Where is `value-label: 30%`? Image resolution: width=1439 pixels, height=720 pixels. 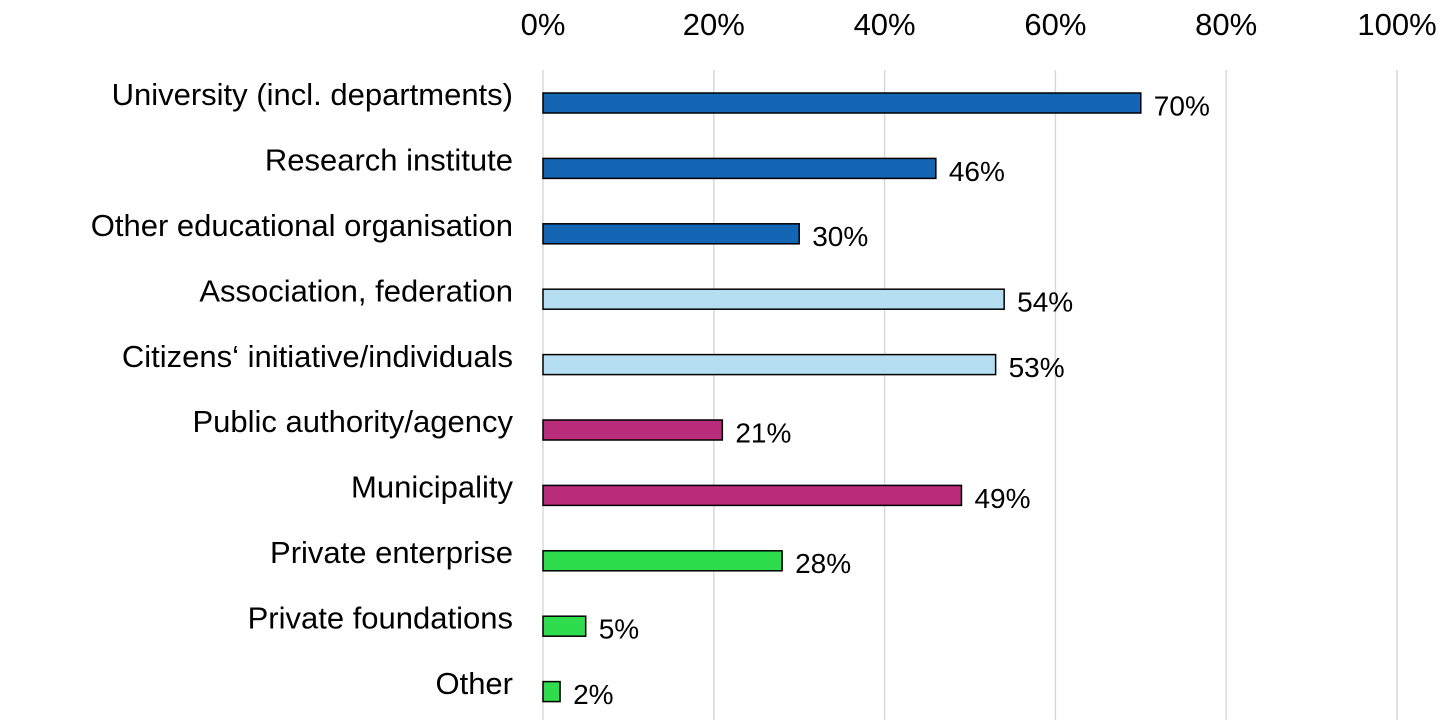
value-label: 30% is located at coordinates (840, 236).